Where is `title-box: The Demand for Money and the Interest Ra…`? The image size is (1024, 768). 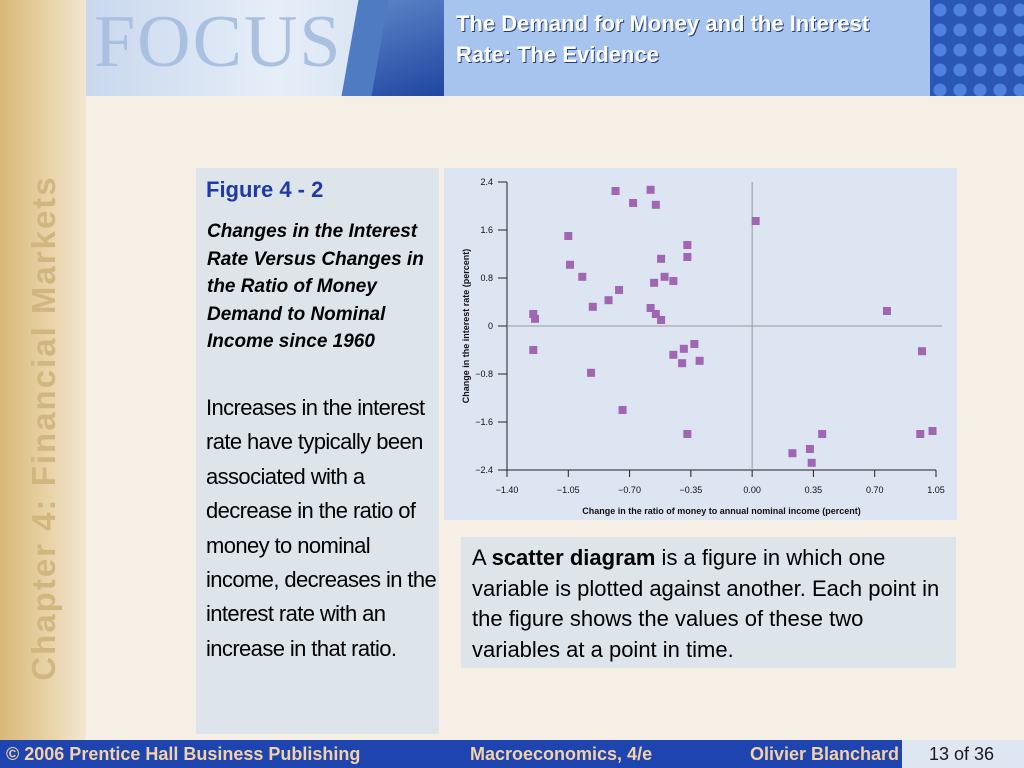 title-box: The Demand for Money and the Interest Ra… is located at coordinates (687, 48).